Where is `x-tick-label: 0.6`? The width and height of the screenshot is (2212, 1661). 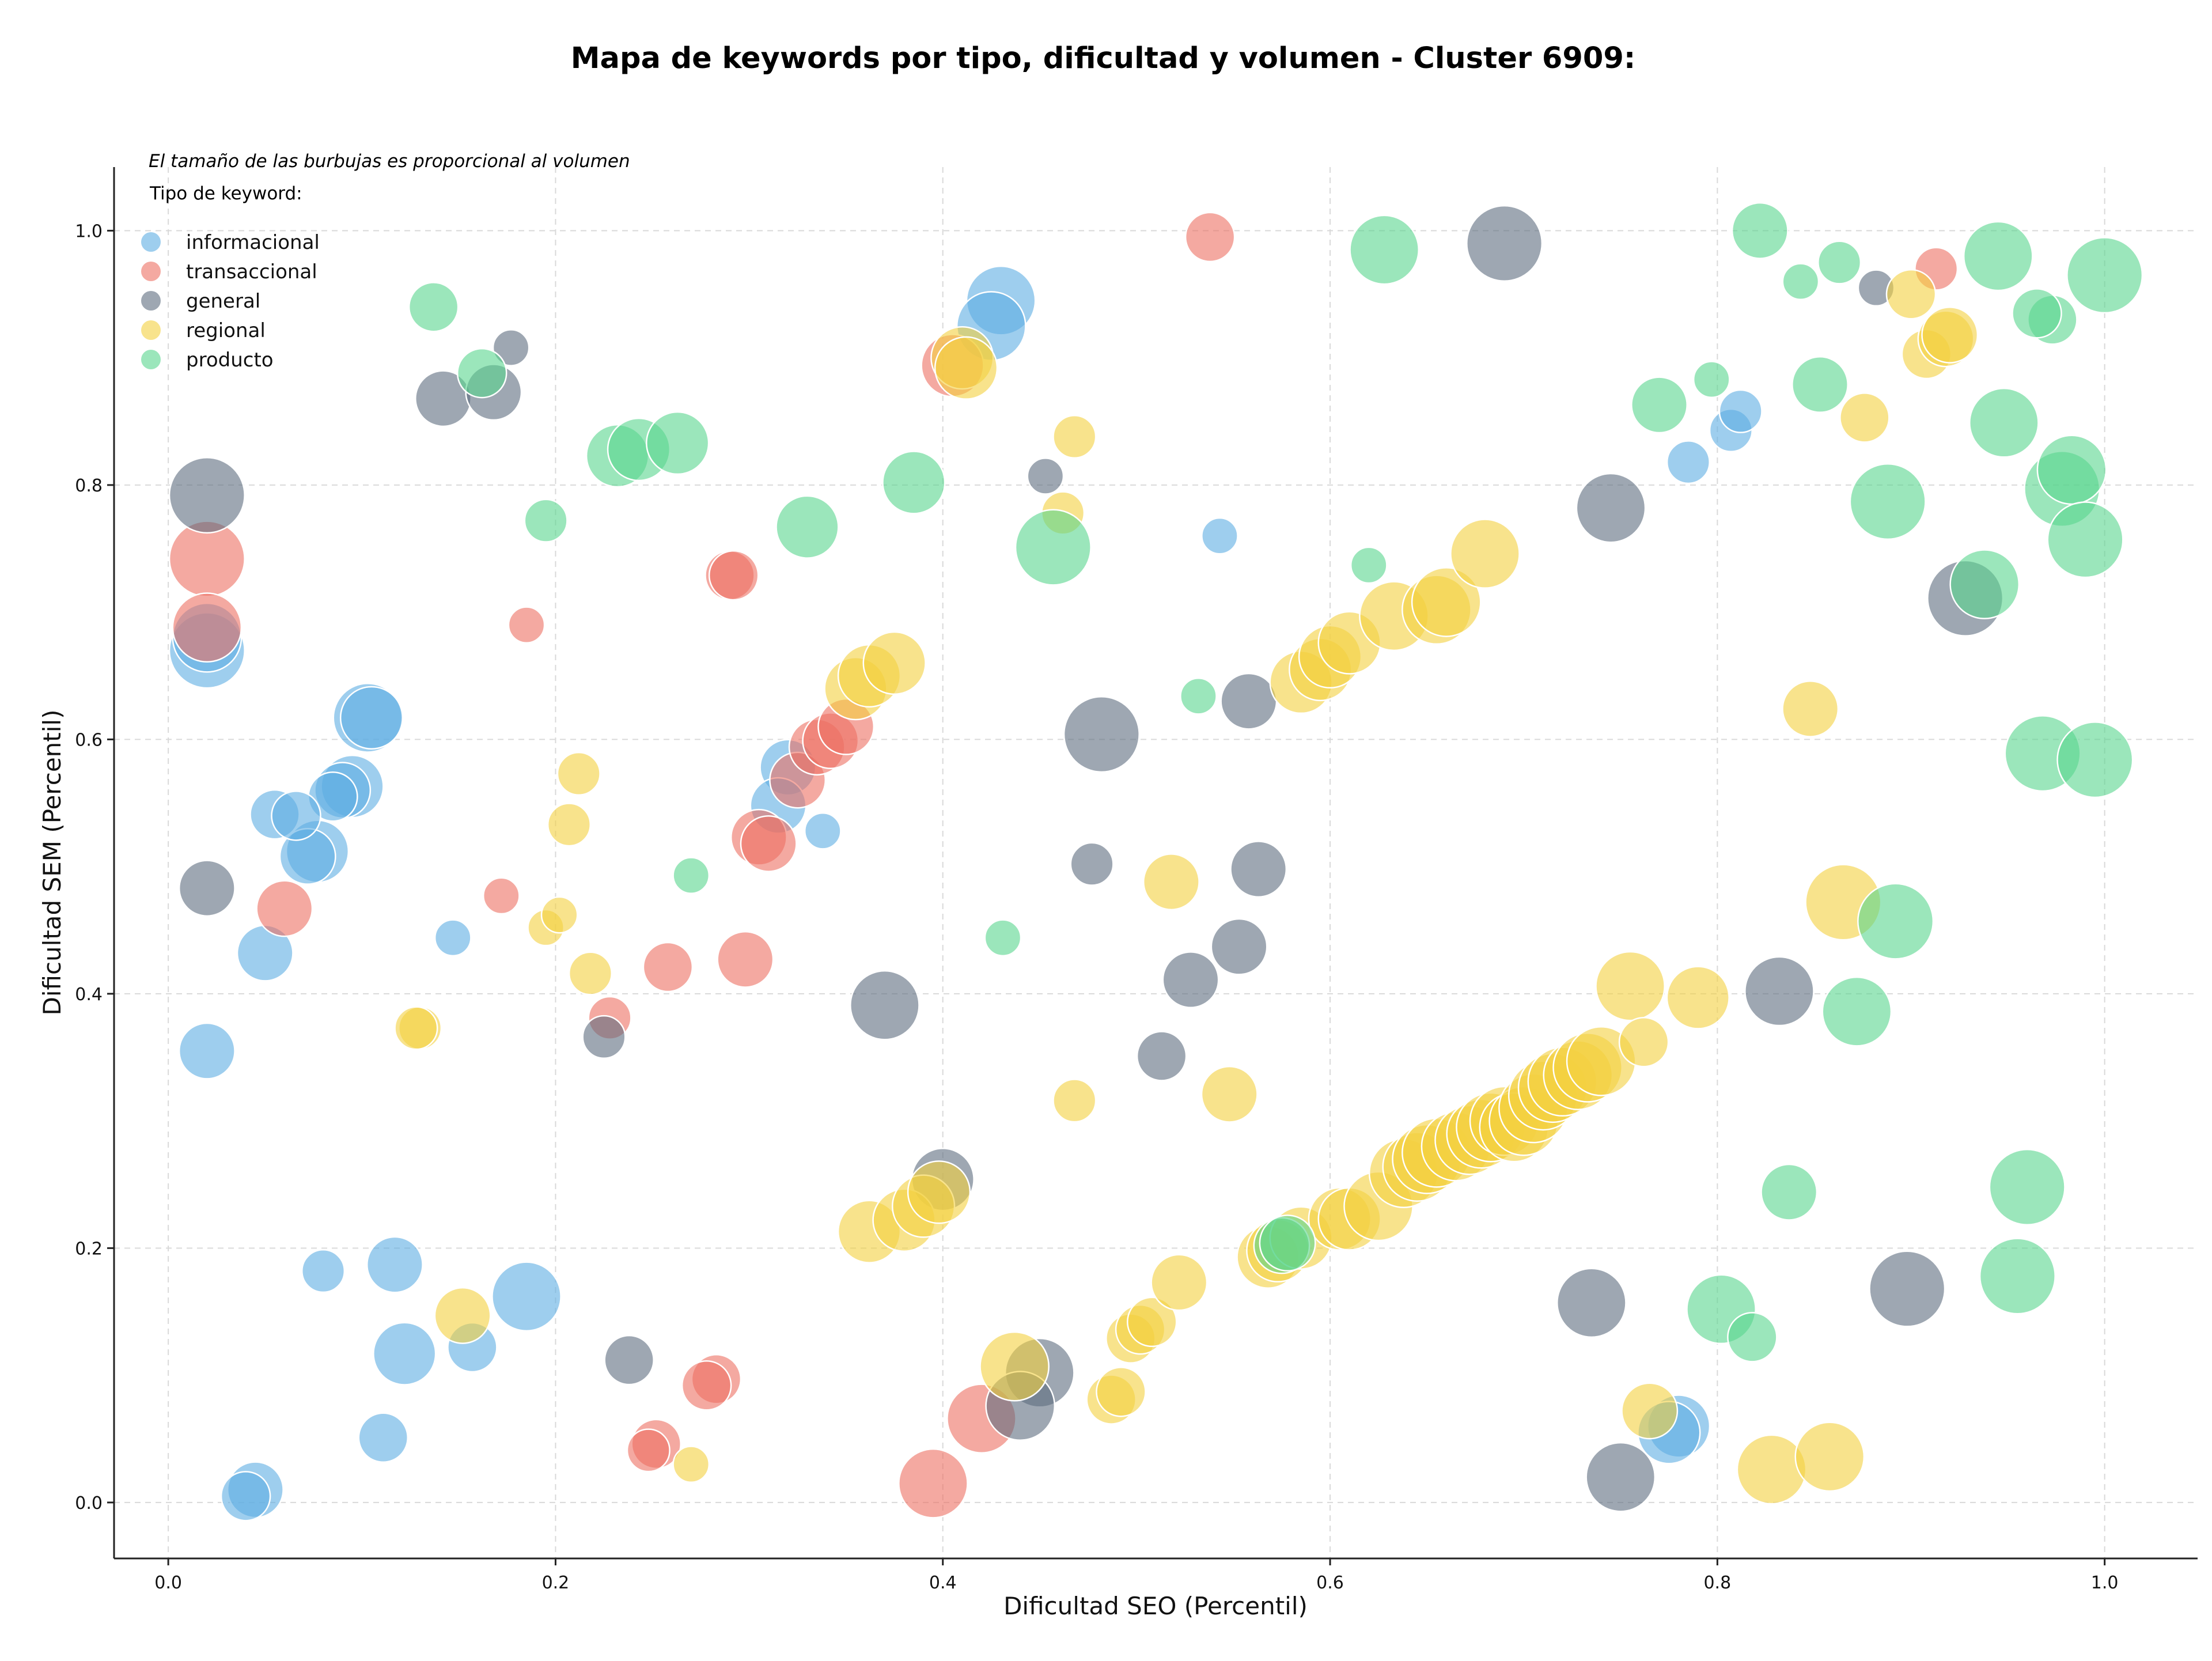
x-tick-label: 0.6 is located at coordinates (1330, 1583).